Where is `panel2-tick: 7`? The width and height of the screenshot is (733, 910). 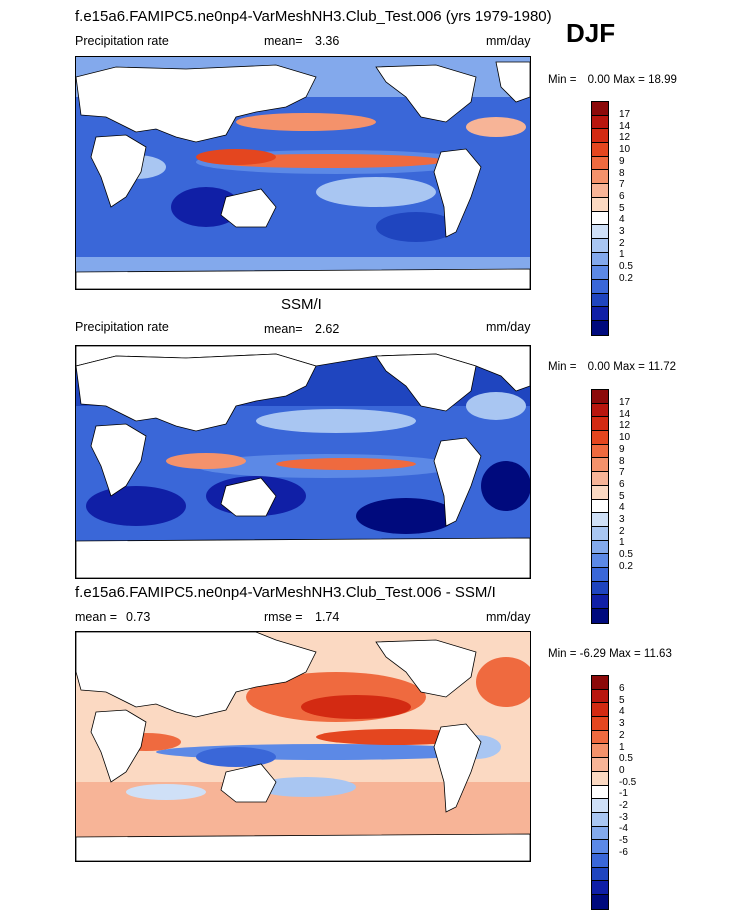
panel2-tick: 7 is located at coordinates (622, 473).